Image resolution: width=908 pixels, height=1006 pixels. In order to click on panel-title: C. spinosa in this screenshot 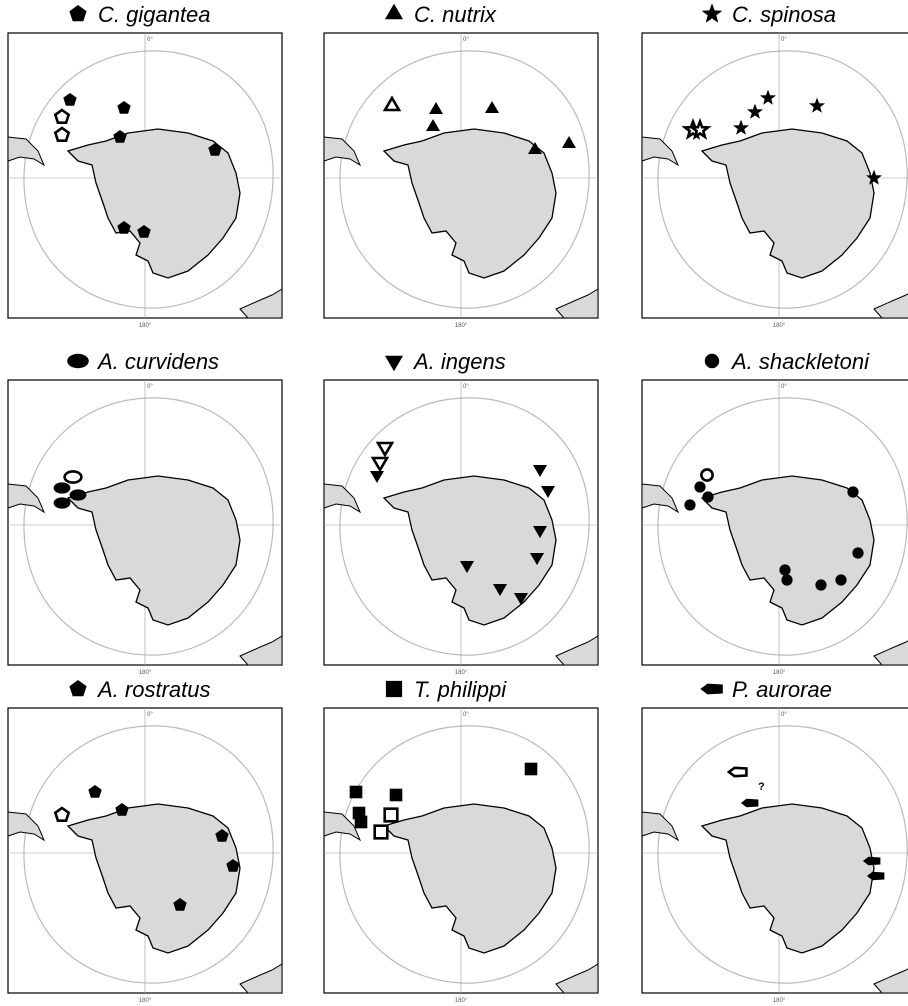, I will do `click(784, 14)`.